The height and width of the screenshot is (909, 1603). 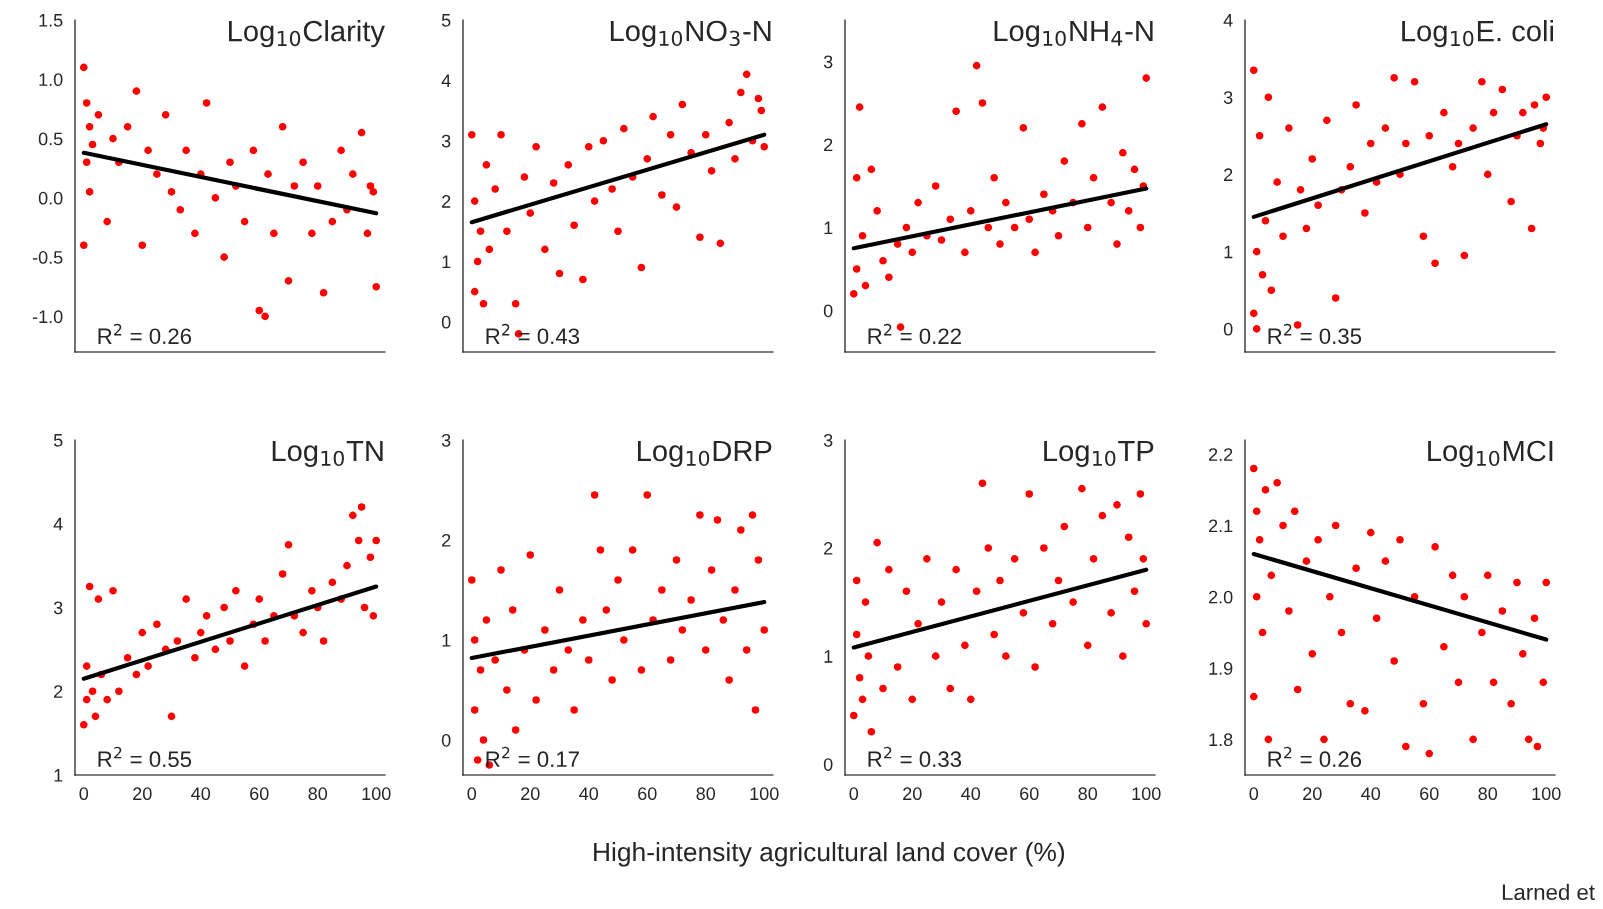 I want to click on x-axis-title: High-intensity agricultural land cover (%), so click(x=829, y=854).